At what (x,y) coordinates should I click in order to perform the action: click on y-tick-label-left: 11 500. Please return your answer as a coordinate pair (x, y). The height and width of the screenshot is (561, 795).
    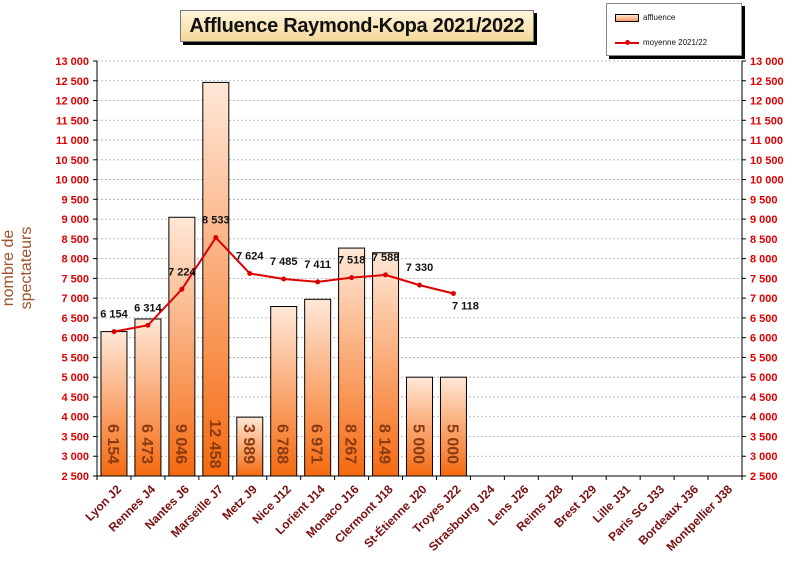
    Looking at the image, I should click on (72, 121).